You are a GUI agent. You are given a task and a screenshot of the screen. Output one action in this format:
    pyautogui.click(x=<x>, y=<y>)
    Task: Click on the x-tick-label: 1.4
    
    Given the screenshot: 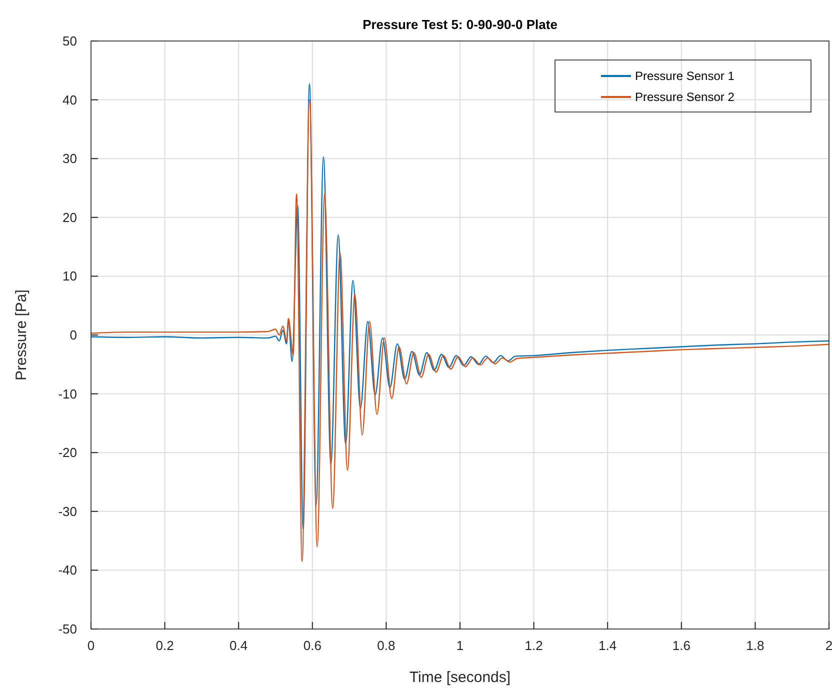 What is the action you would take?
    pyautogui.click(x=607, y=645)
    